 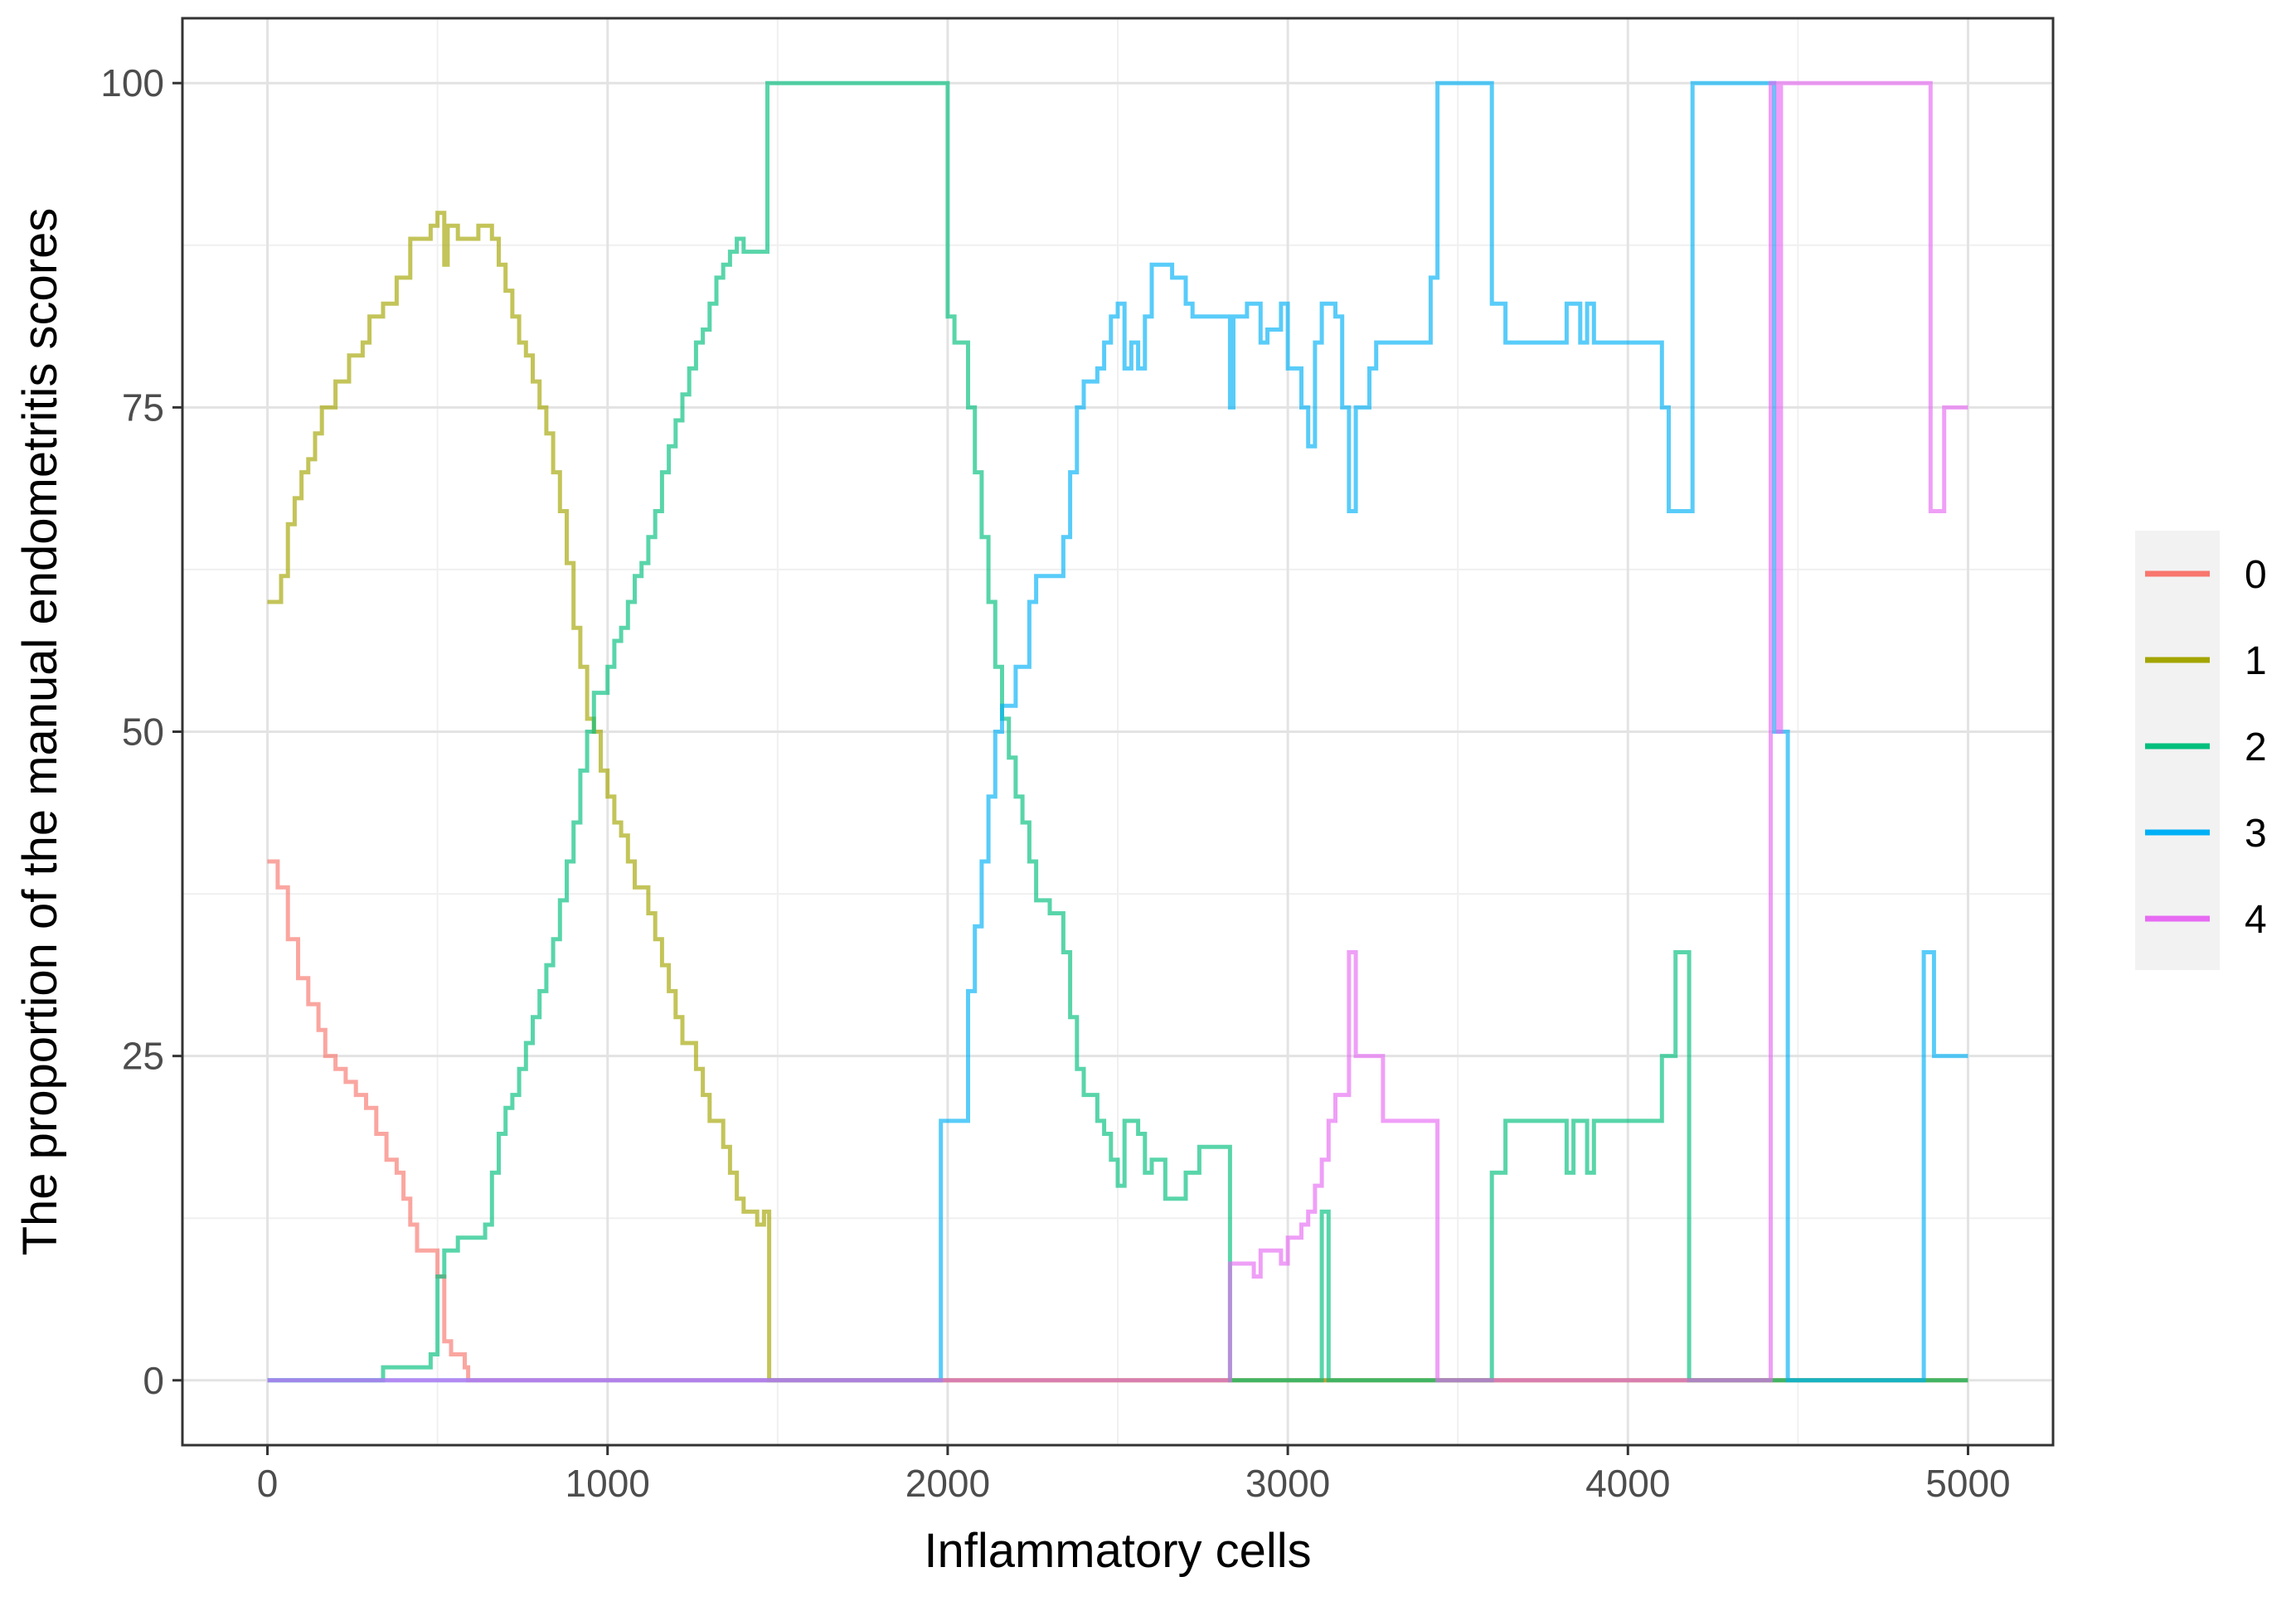 What do you see at coordinates (1134, 1475) in the screenshot?
I see `x-axis-ticks: 0 1000 2000 3000 4000 5000` at bounding box center [1134, 1475].